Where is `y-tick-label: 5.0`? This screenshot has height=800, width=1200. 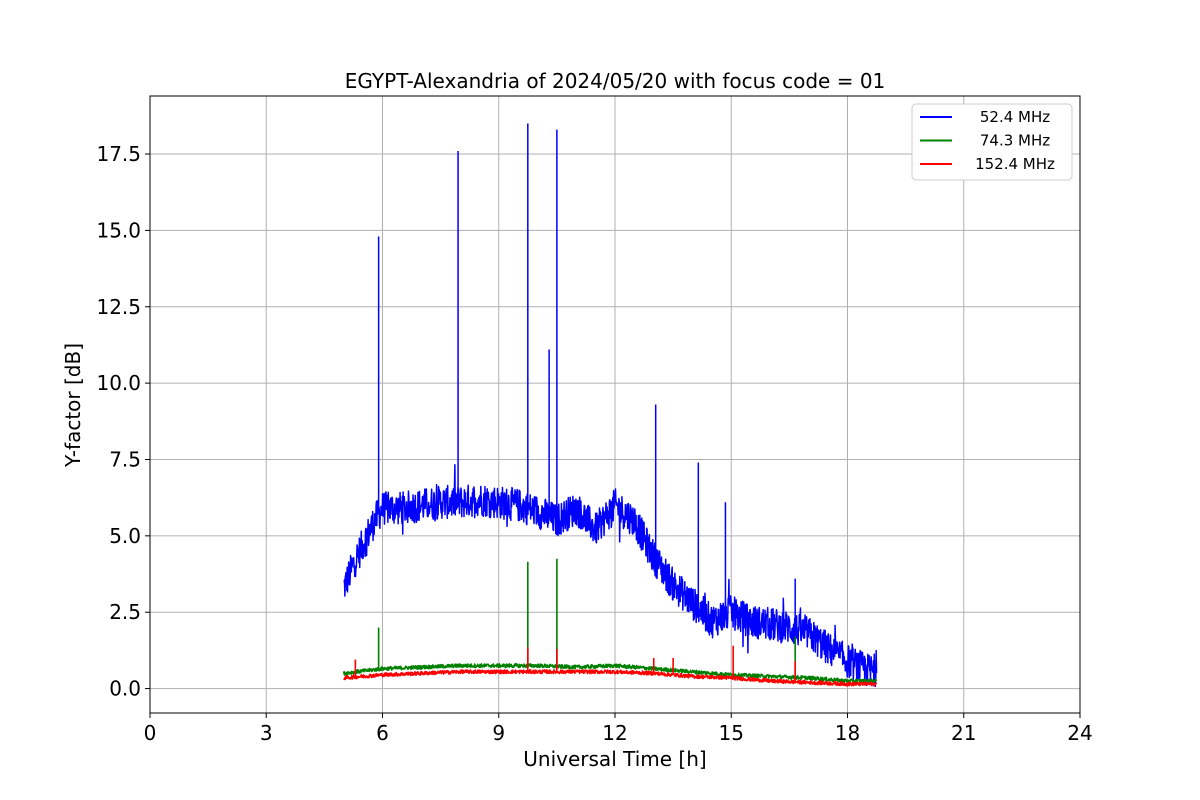 y-tick-label: 5.0 is located at coordinates (125, 536).